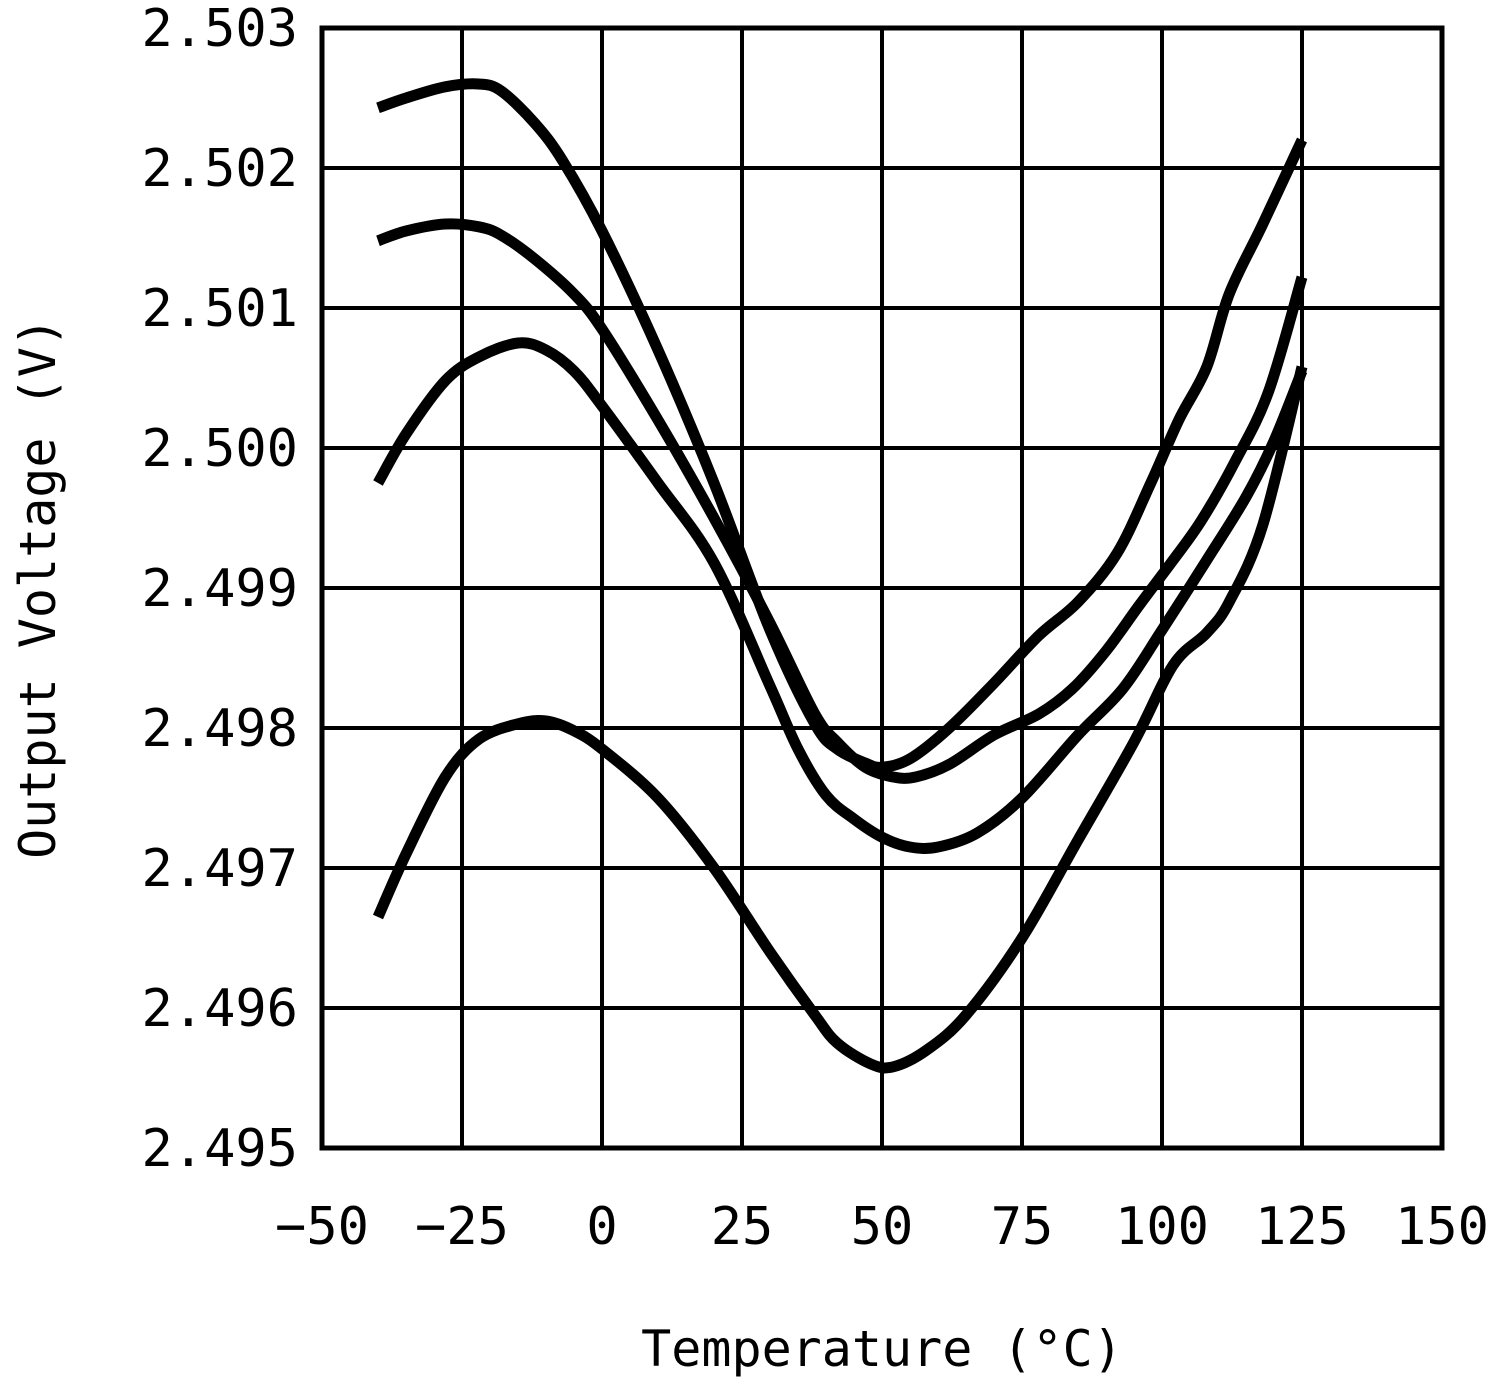  I want to click on y-tick-label: 2.495, so click(219, 1149).